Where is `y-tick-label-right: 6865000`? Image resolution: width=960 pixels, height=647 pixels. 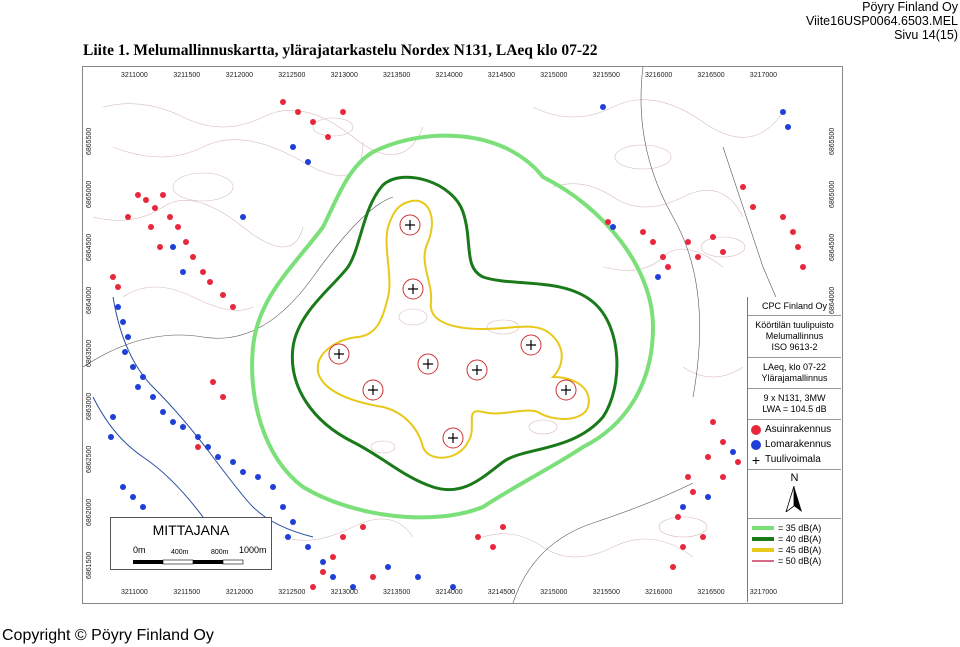
y-tick-label-right: 6865000 is located at coordinates (832, 194).